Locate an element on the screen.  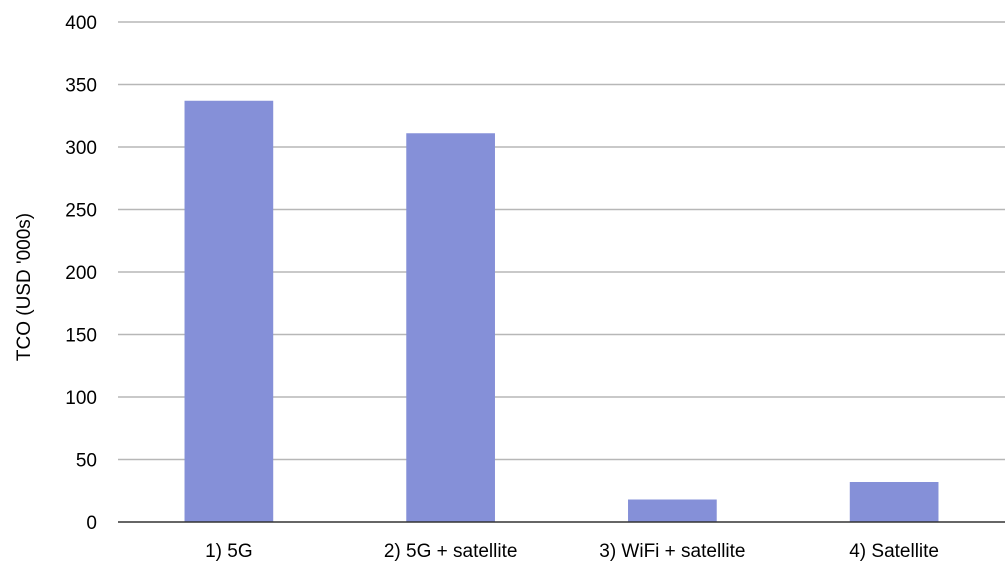
y-tick-label: 50 is located at coordinates (86, 461).